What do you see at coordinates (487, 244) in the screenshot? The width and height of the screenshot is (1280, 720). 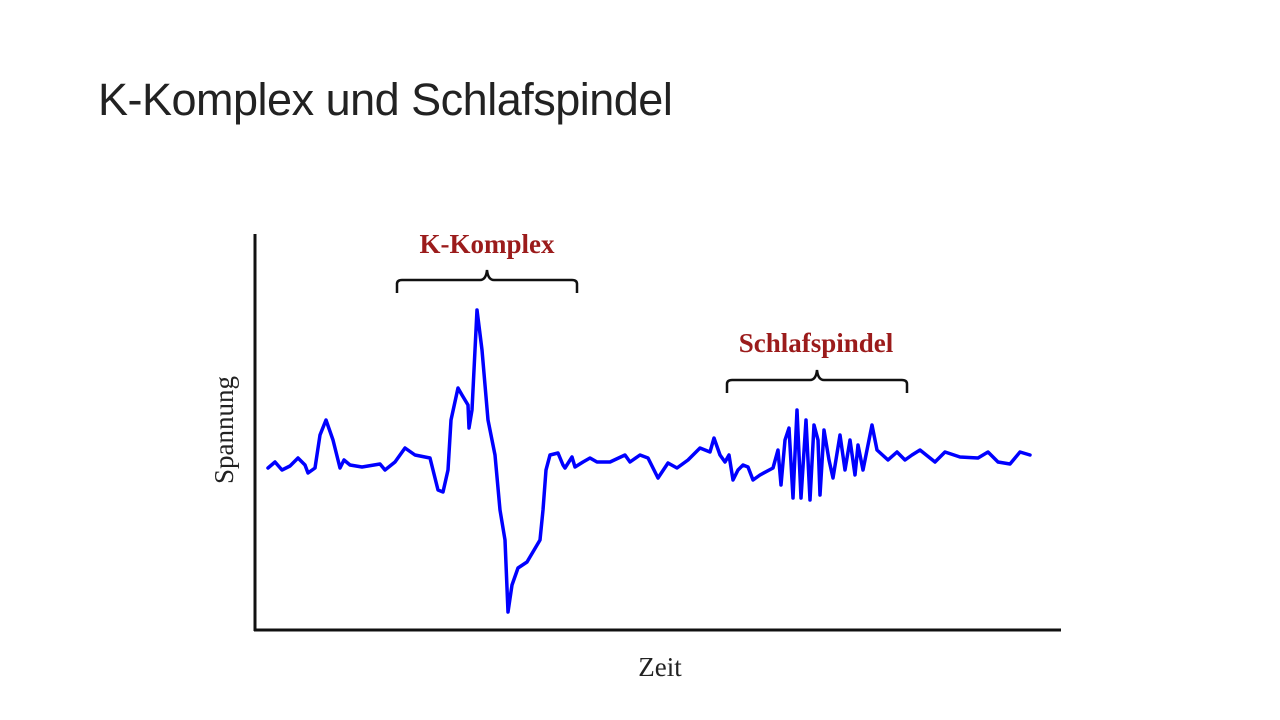 I see `k-komplex-label: K-Komplex` at bounding box center [487, 244].